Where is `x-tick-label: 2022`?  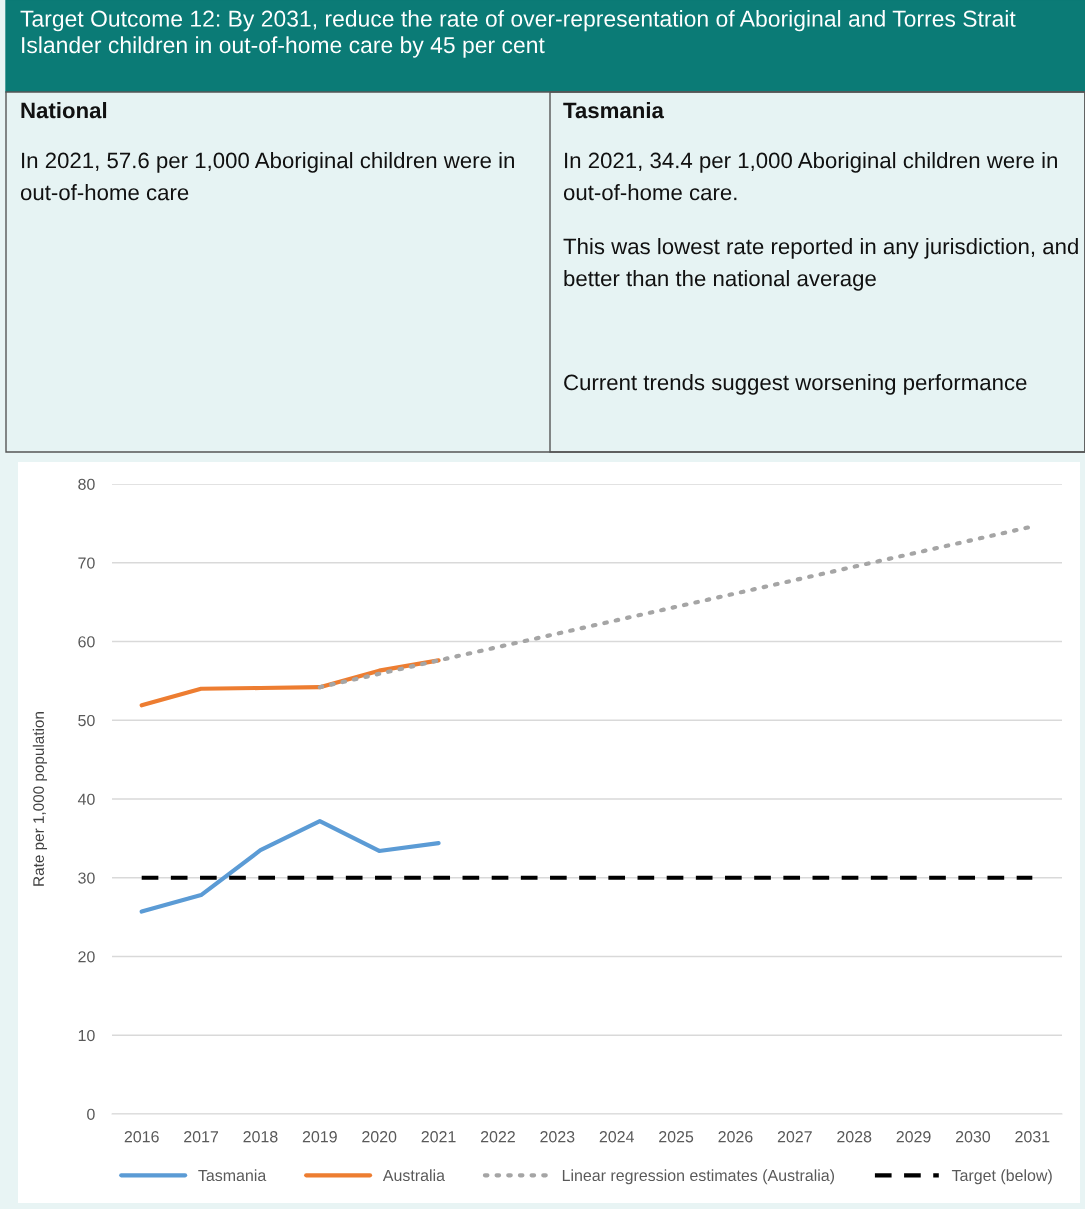 x-tick-label: 2022 is located at coordinates (497, 1137).